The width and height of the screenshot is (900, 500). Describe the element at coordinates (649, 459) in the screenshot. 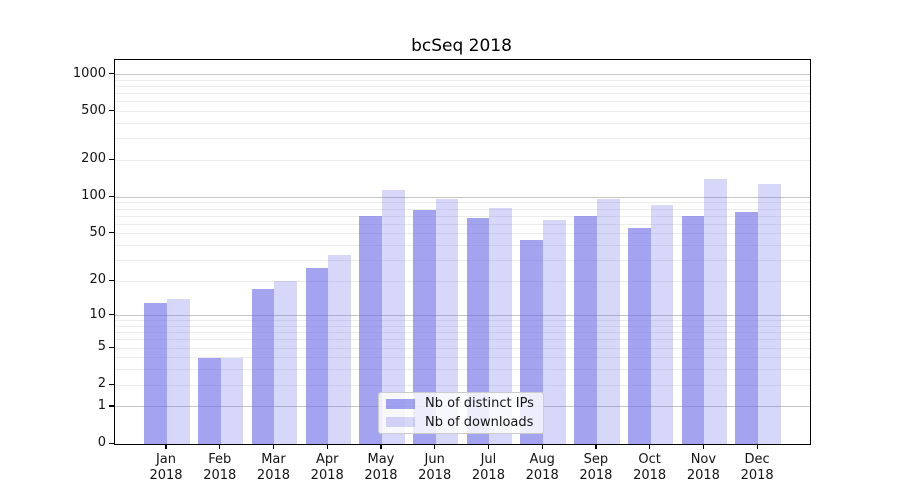

I see `x-tick-month: Oct` at that location.